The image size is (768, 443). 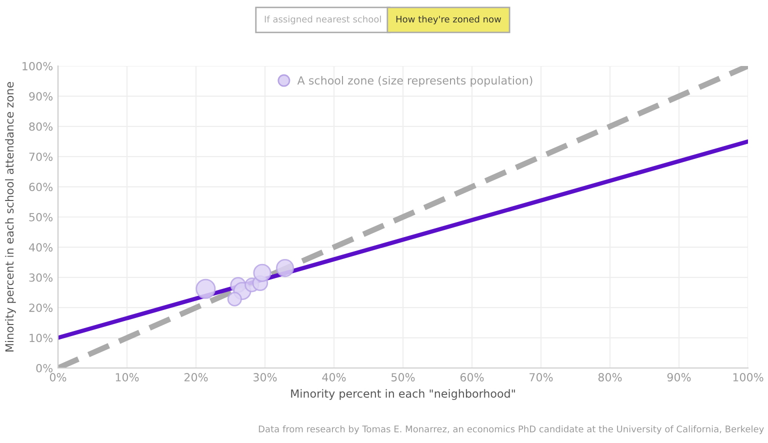 What do you see at coordinates (322, 20) in the screenshot?
I see `text: If assigned nearest school` at bounding box center [322, 20].